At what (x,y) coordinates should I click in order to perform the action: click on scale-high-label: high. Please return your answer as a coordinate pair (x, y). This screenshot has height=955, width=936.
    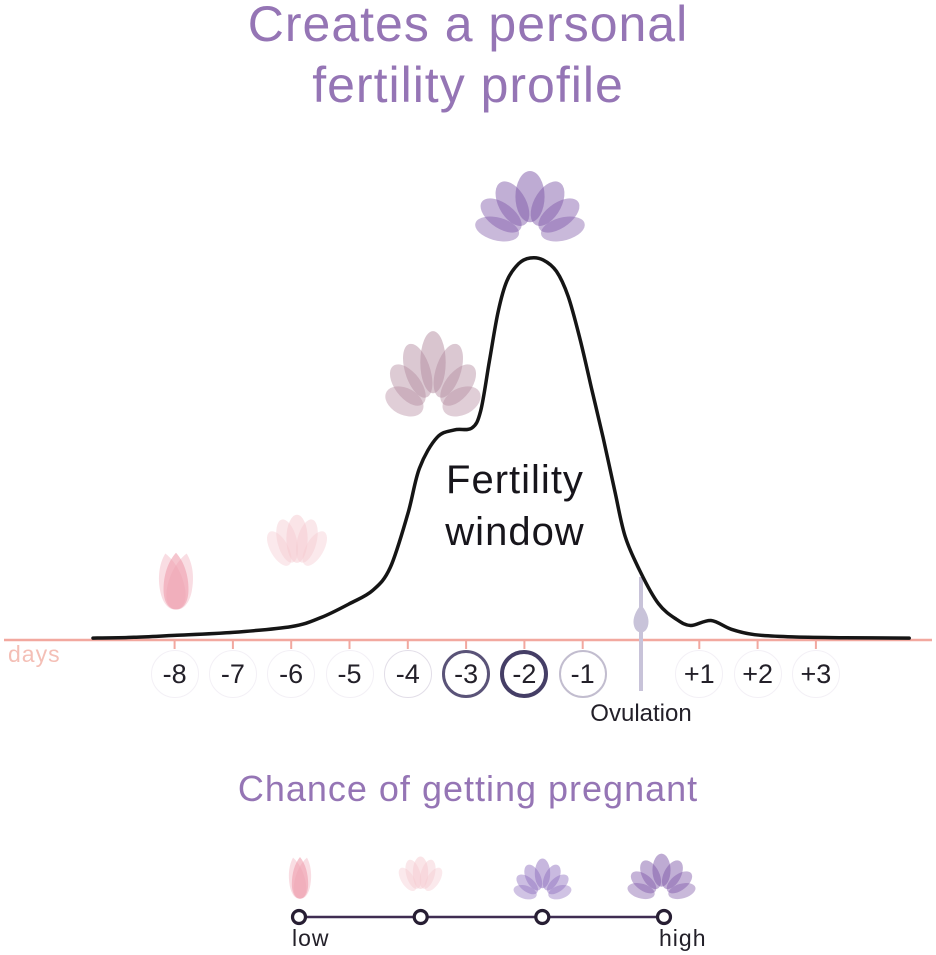
    Looking at the image, I should click on (683, 938).